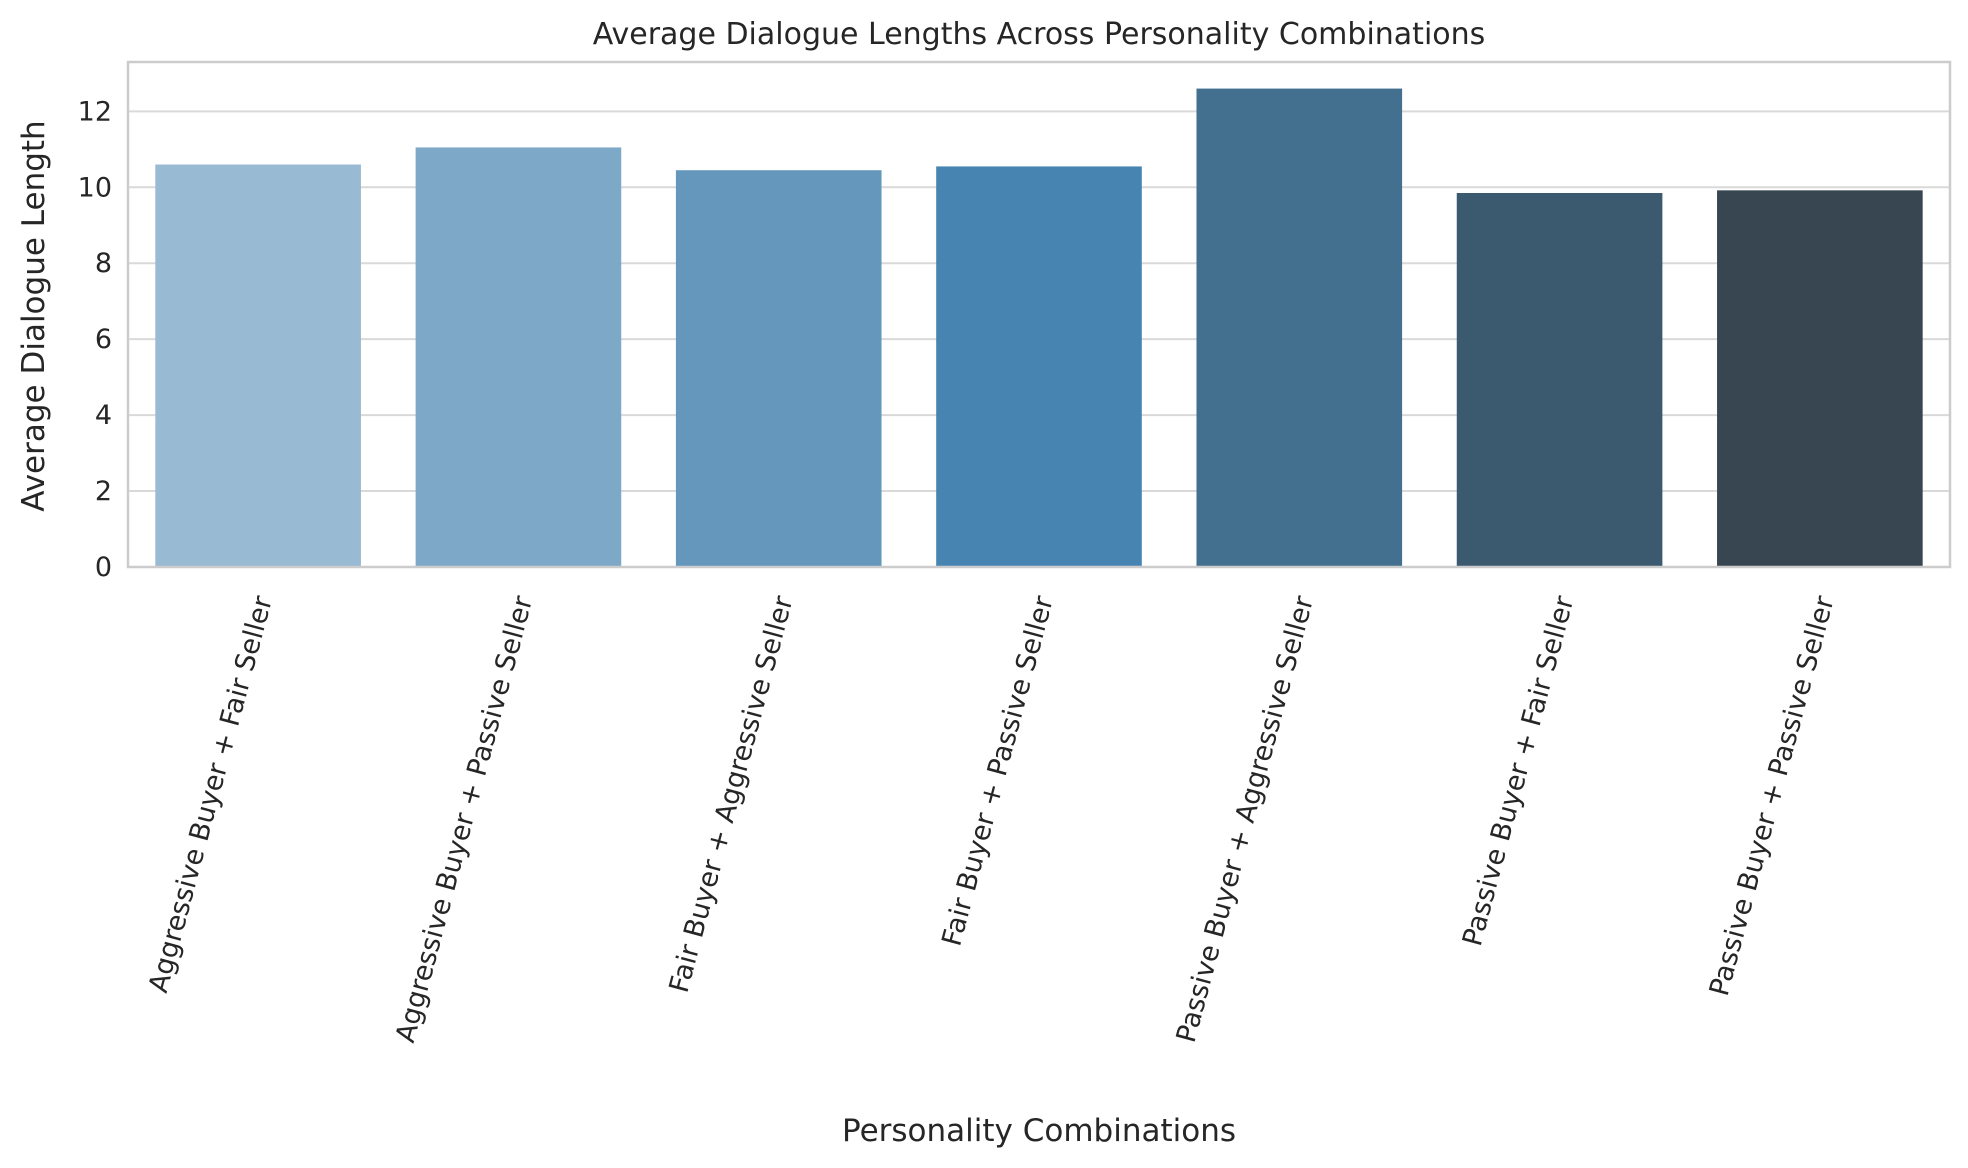 The image size is (1968, 1168). What do you see at coordinates (103, 491) in the screenshot?
I see `y-tick-label: 2` at bounding box center [103, 491].